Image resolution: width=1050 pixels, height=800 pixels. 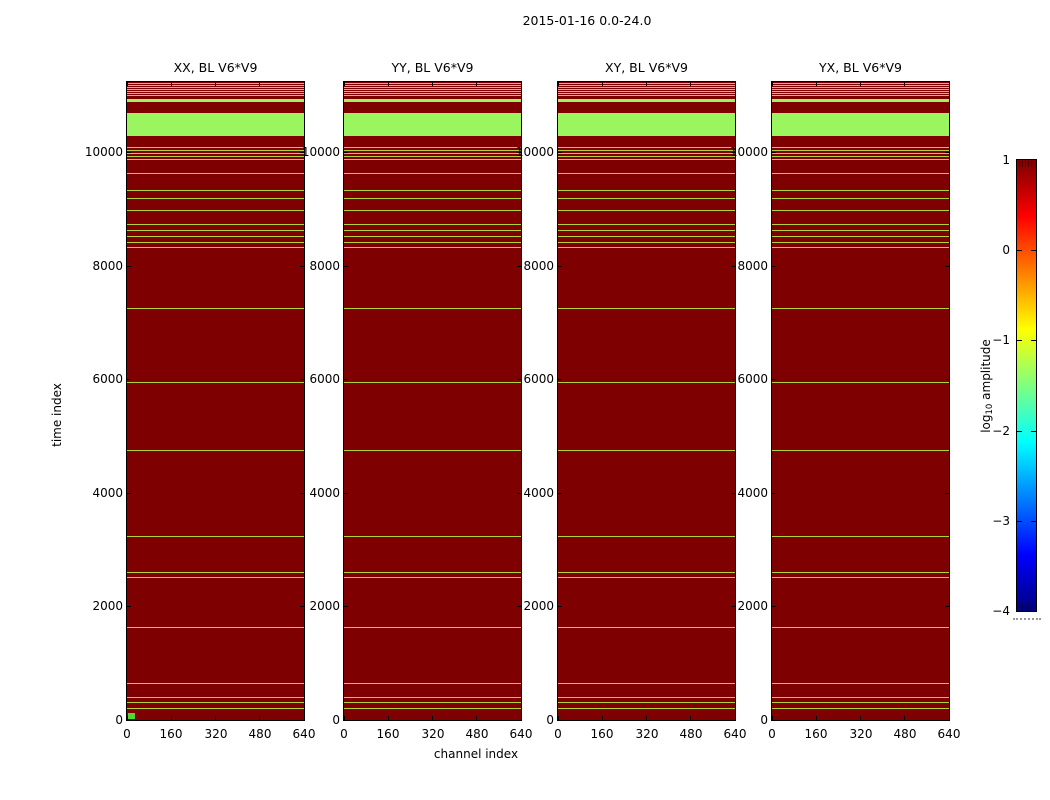 What do you see at coordinates (324, 379) in the screenshot?
I see `y-tick-label: 6000` at bounding box center [324, 379].